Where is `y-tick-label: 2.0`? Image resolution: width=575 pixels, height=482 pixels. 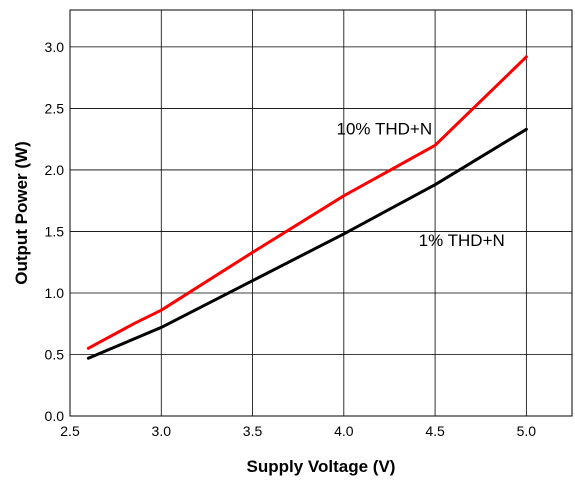 y-tick-label: 2.0 is located at coordinates (55, 170).